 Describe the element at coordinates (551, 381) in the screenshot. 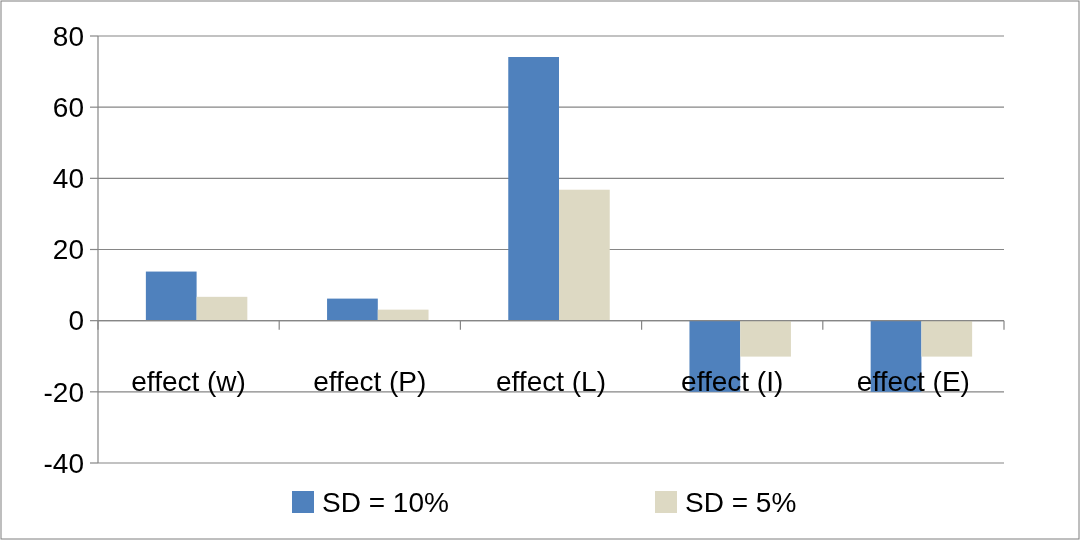

I see `x-tick-label: effect (L)` at that location.